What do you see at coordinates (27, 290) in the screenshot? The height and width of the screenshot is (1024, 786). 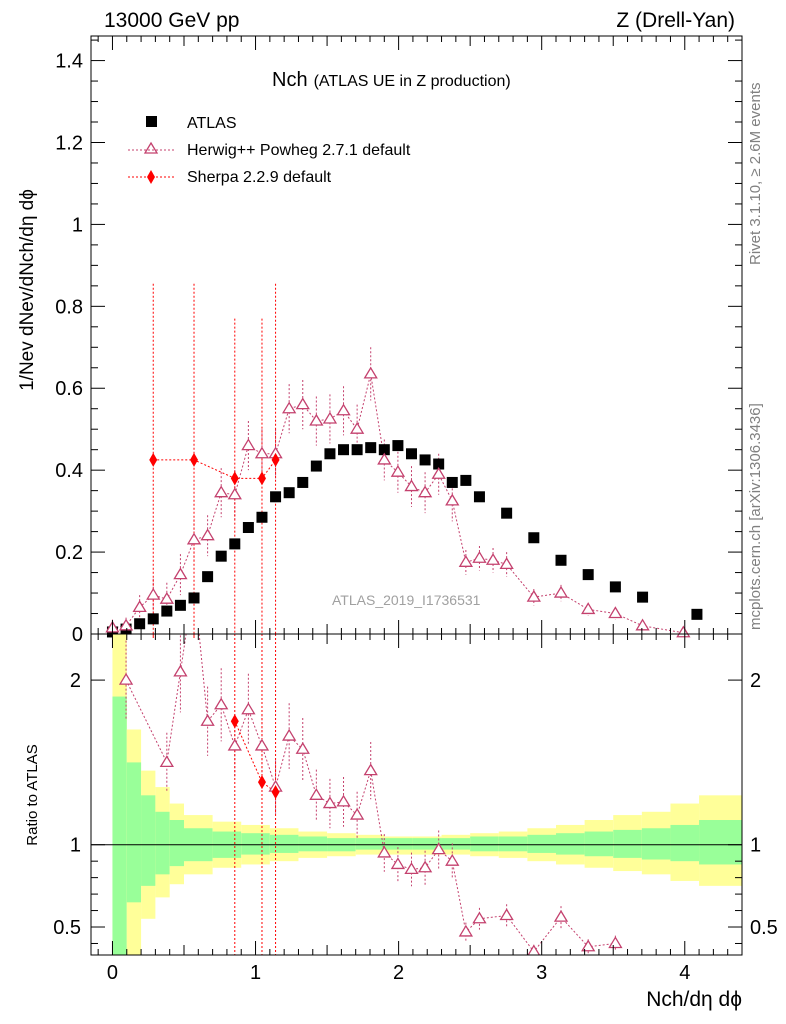 I see `main-ylabel: 1/Nev dNev/dNch/dη dϕ` at bounding box center [27, 290].